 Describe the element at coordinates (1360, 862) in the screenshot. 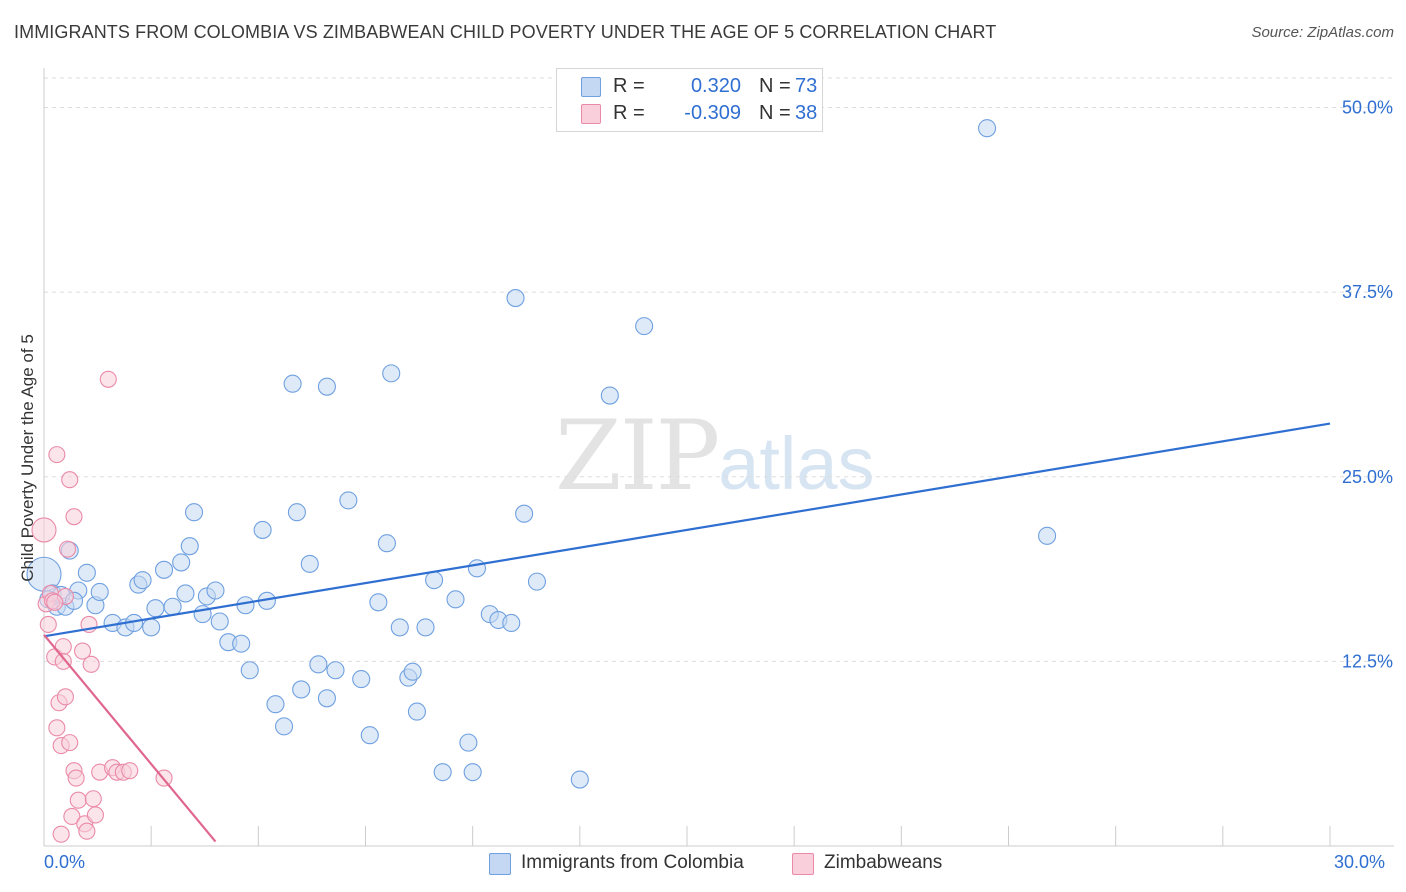

I see `x-tick-label-max: 30.0%` at that location.